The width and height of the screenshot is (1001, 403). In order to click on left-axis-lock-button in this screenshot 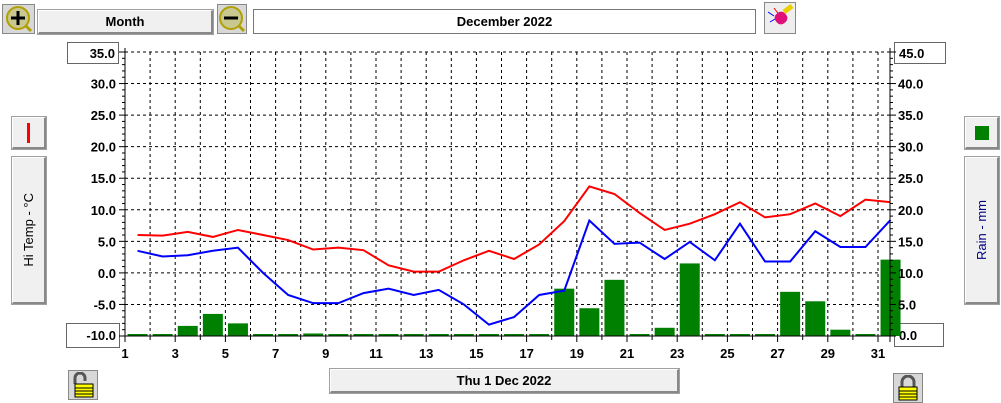, I will do `click(83, 385)`.